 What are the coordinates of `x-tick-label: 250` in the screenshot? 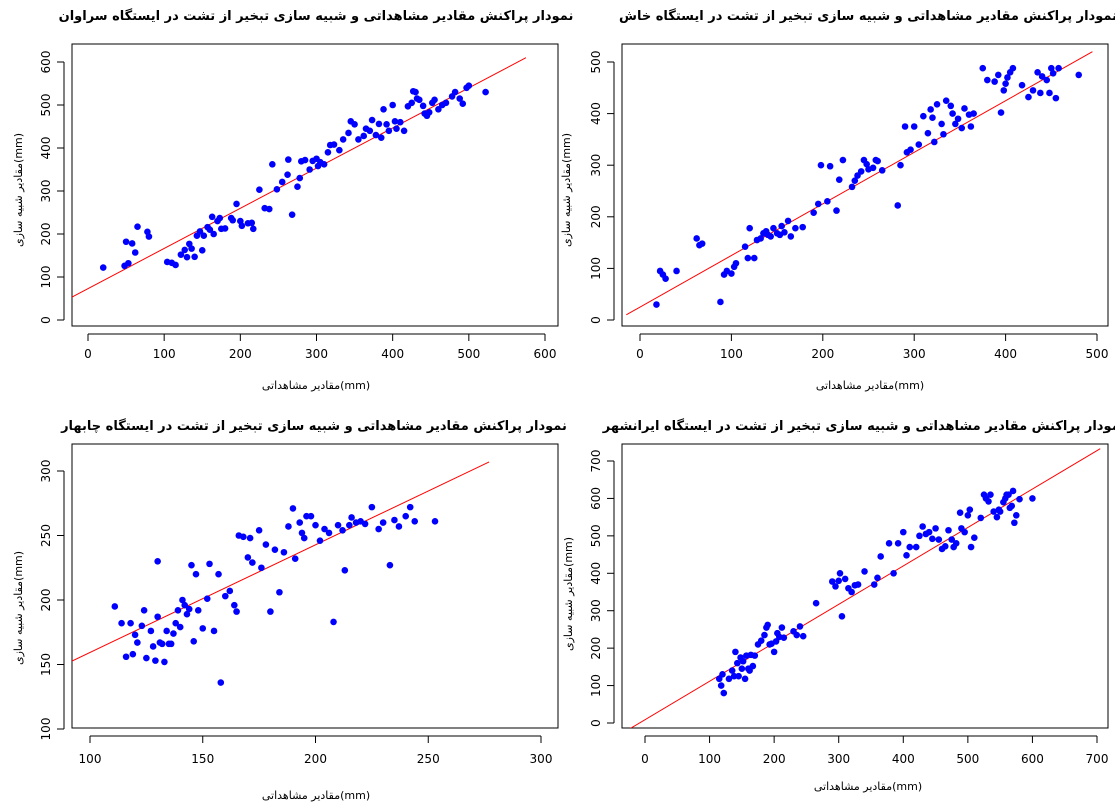 It's located at (428, 759).